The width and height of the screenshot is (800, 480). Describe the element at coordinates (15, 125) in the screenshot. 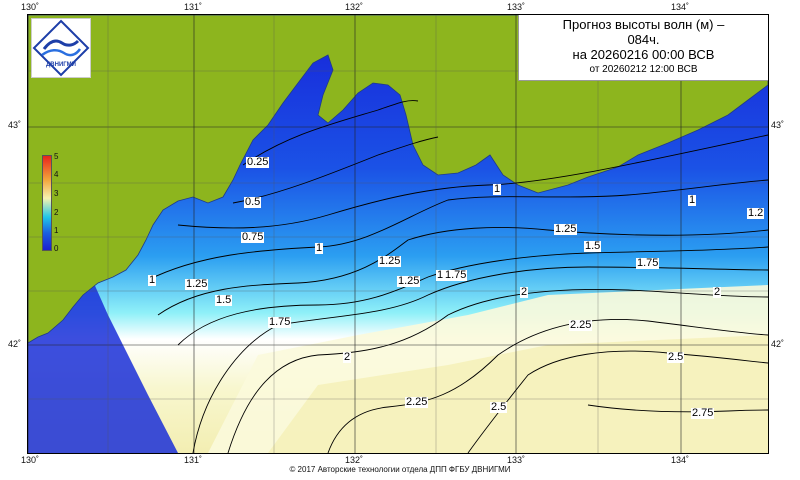

I see `lat-label-left: 43˚` at that location.